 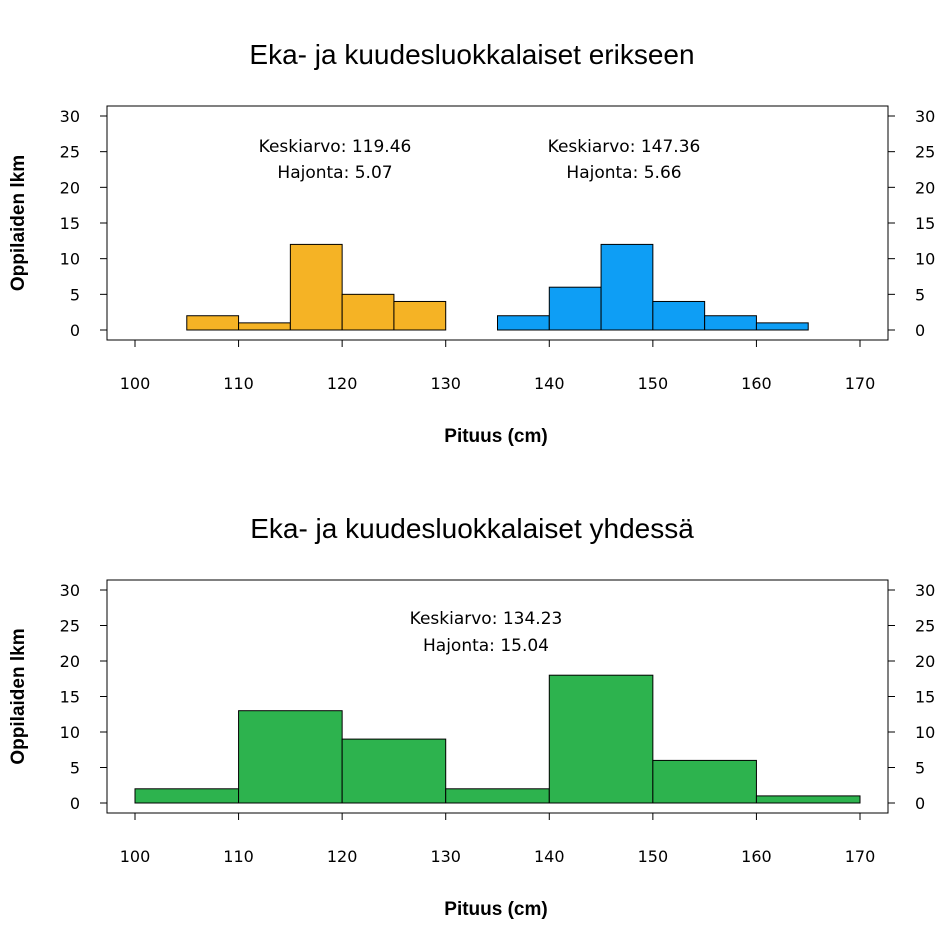 What do you see at coordinates (471, 54) in the screenshot?
I see `chart-title: Eka- ja kuudesluokkalaiset erikseen` at bounding box center [471, 54].